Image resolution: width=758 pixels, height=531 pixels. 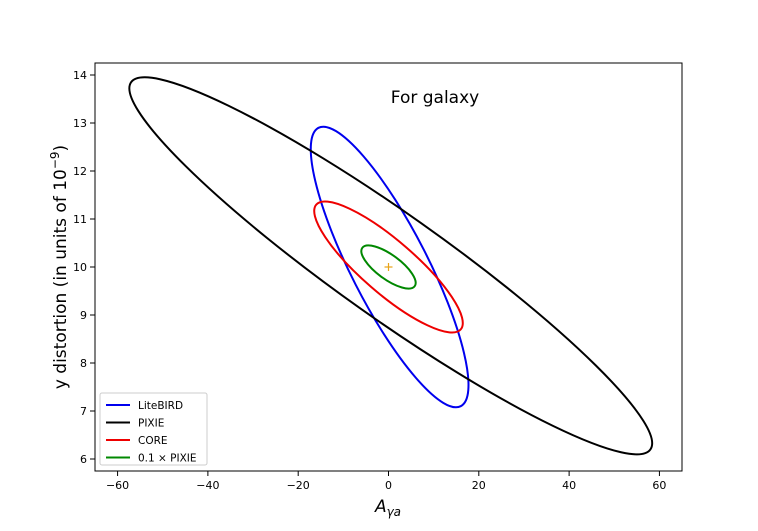 I want to click on y-tick-label: 6, so click(x=83, y=459).